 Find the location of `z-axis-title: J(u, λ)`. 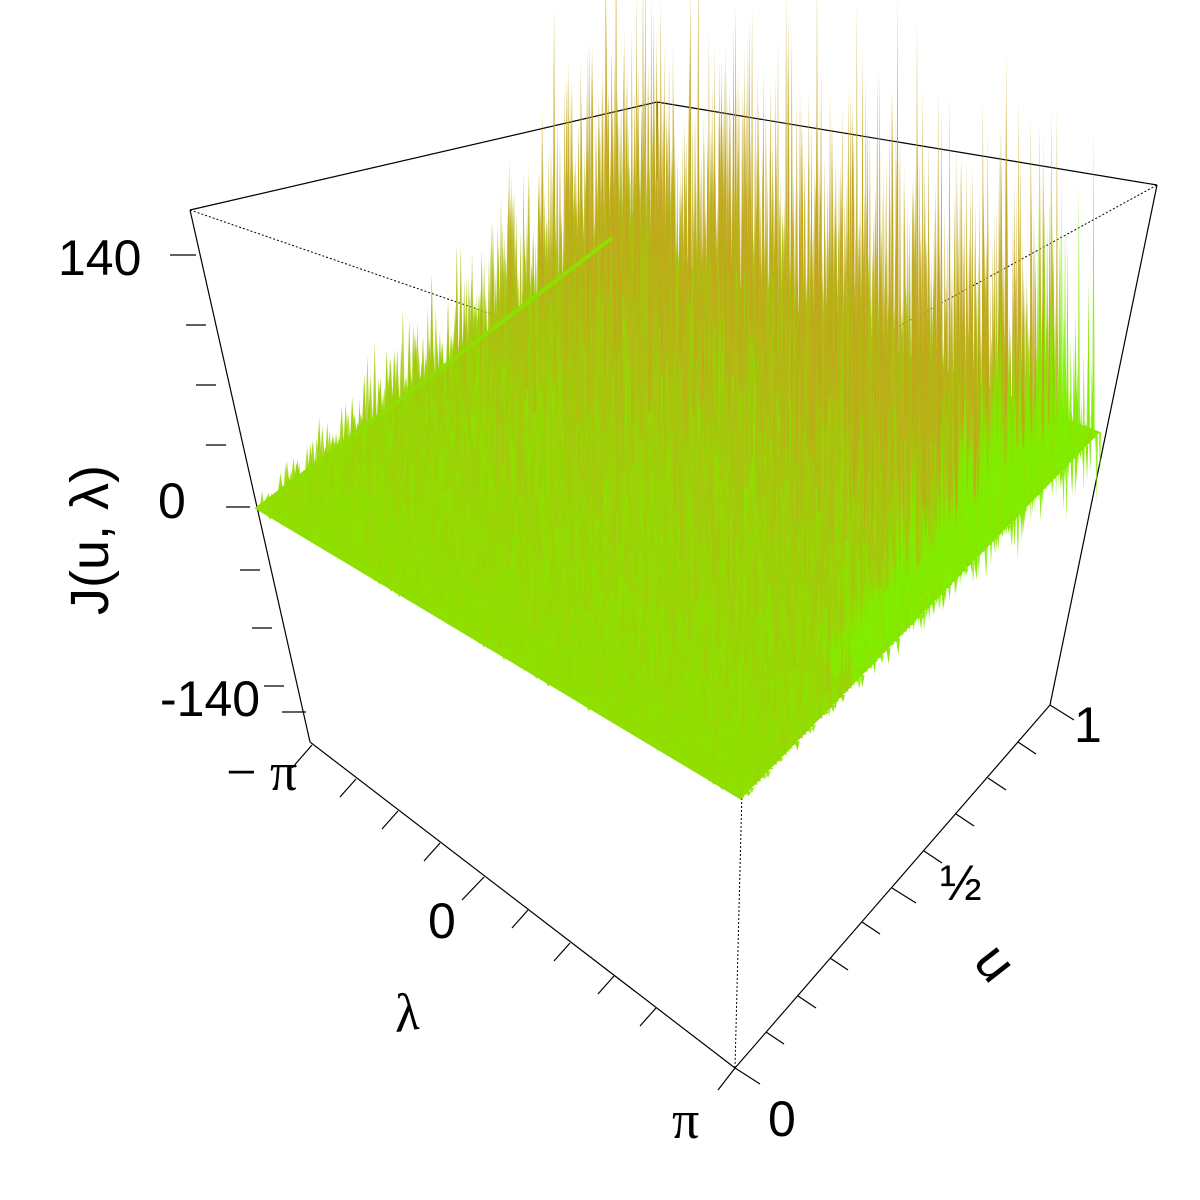

z-axis-title: J(u, λ) is located at coordinates (90, 540).